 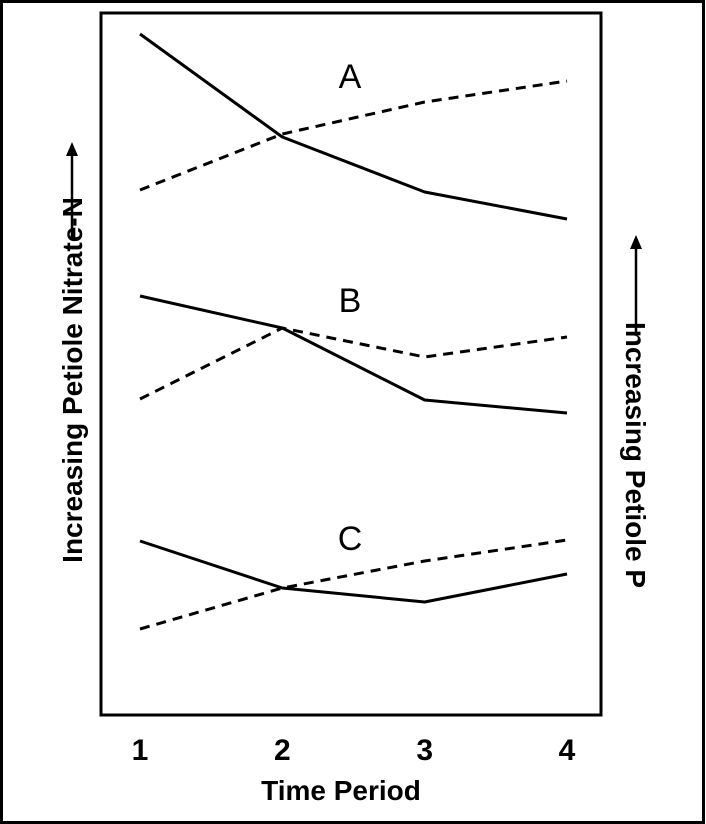 I want to click on right-axis-title: Increasing Petiole P, so click(x=635, y=455).